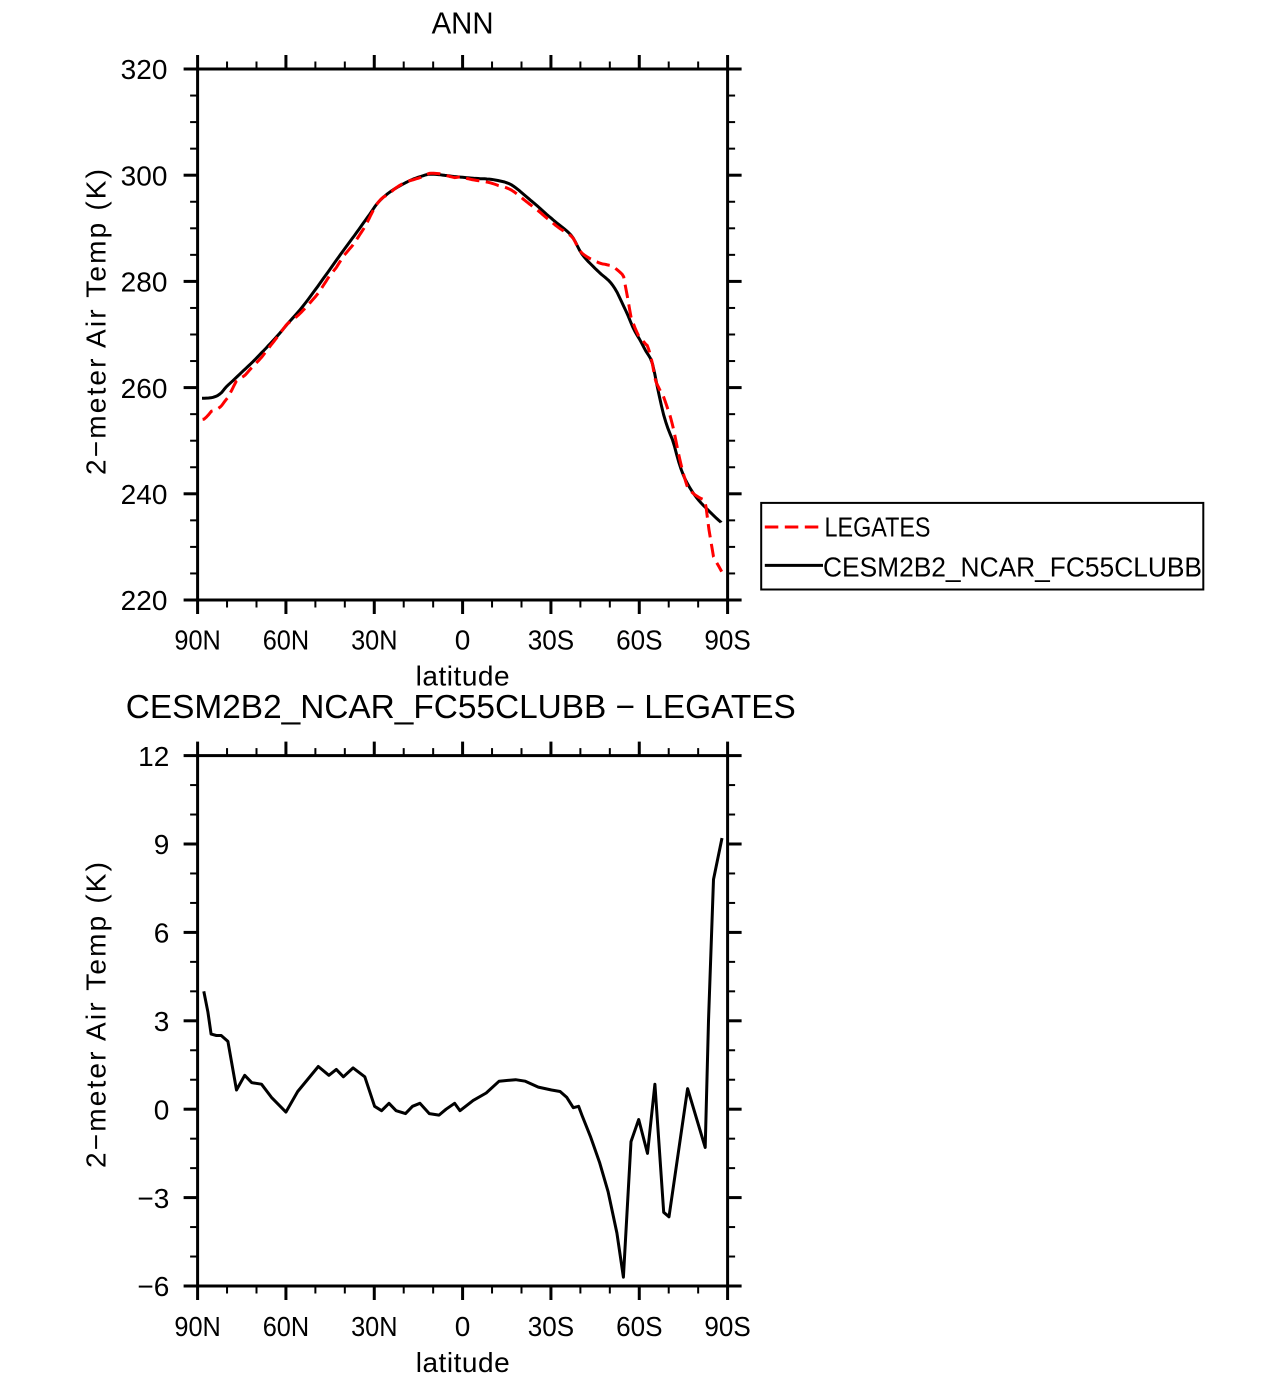 The image size is (1285, 1377). Describe the element at coordinates (153, 1198) in the screenshot. I see `svg-text: −3` at that location.